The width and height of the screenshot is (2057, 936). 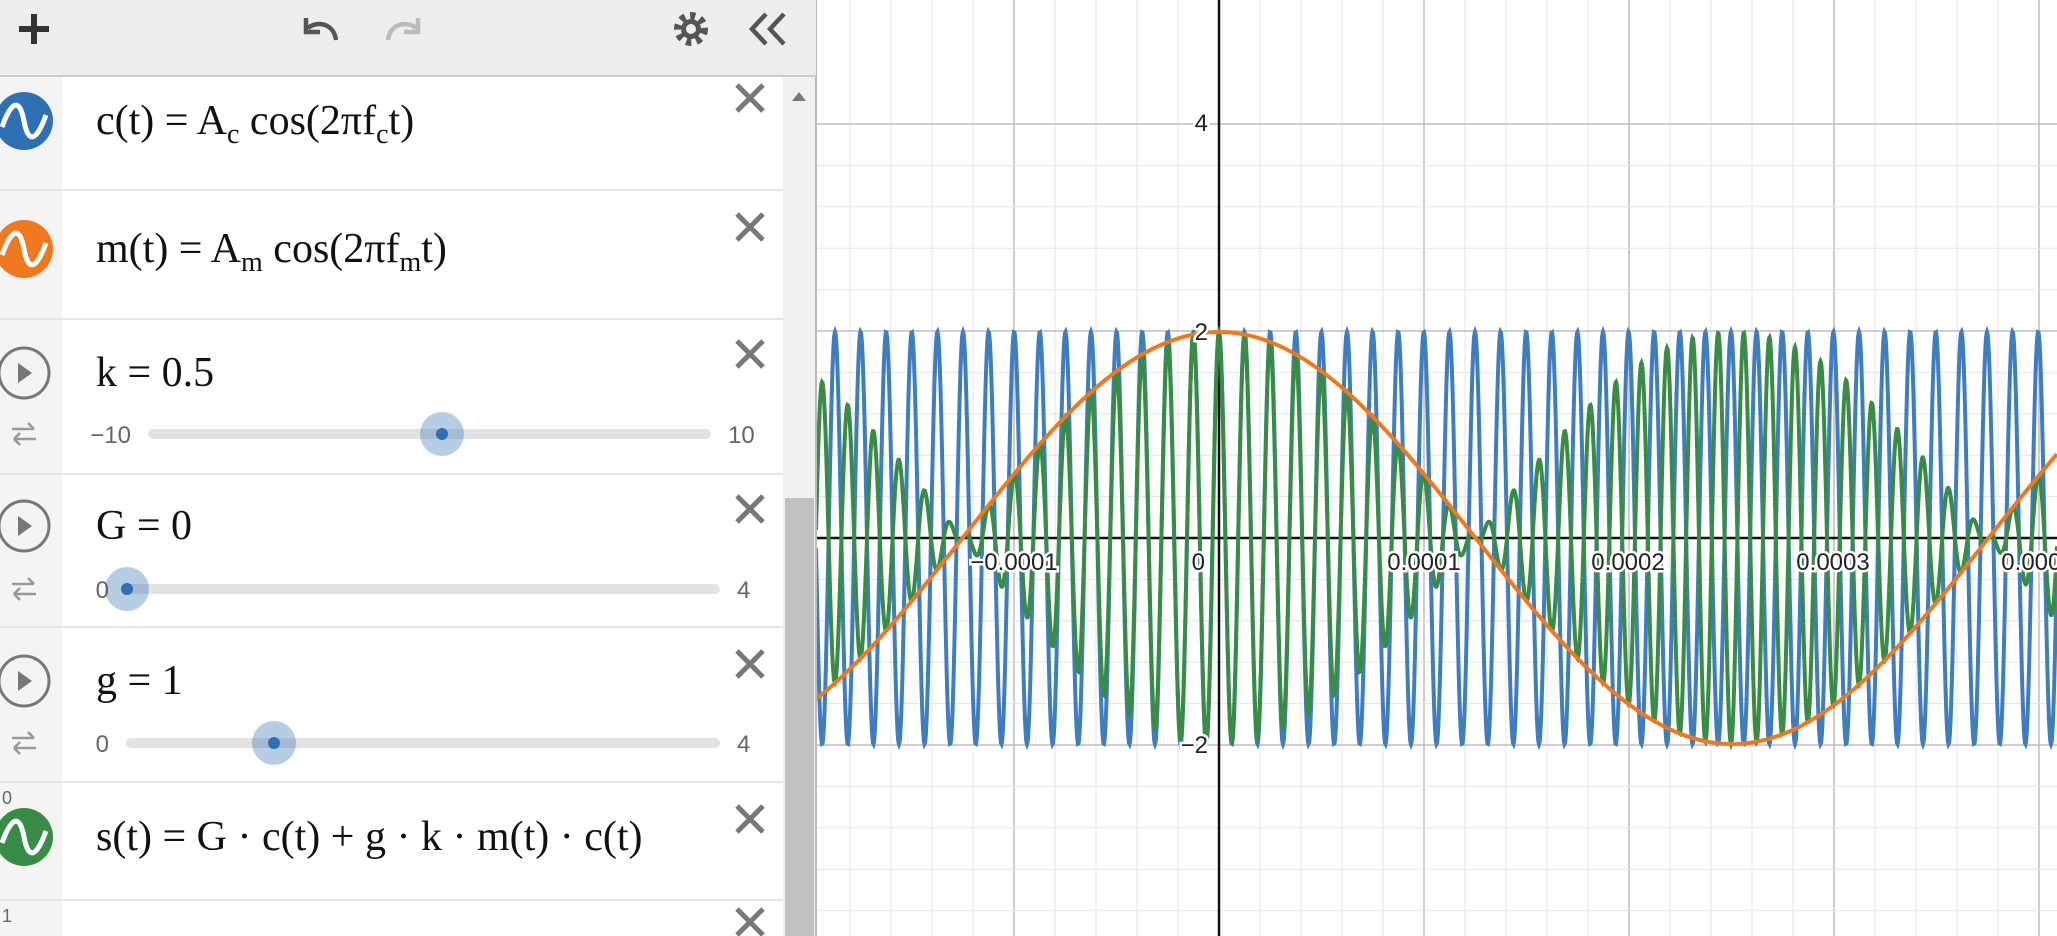 What do you see at coordinates (162, 121) in the screenshot?
I see `expression-part: c(t) = A` at bounding box center [162, 121].